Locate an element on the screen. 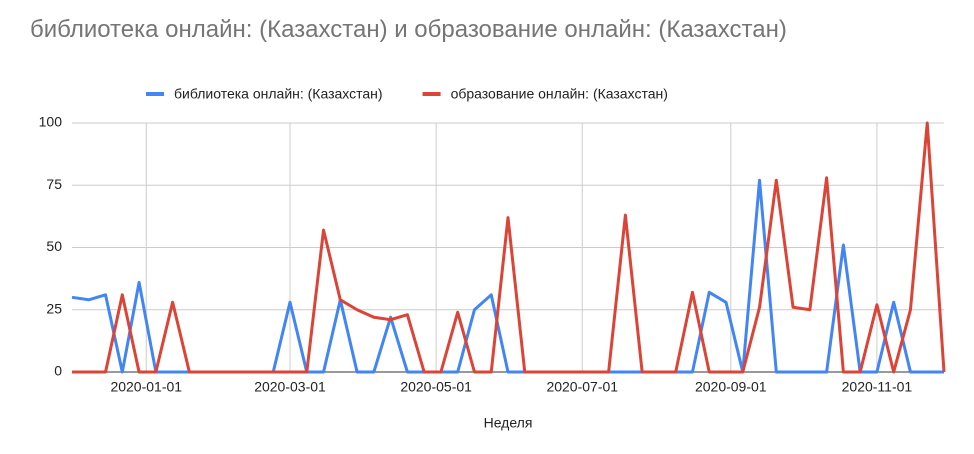 Image resolution: width=974 pixels, height=454 pixels. y-tick-label: 100 is located at coordinates (51, 122).